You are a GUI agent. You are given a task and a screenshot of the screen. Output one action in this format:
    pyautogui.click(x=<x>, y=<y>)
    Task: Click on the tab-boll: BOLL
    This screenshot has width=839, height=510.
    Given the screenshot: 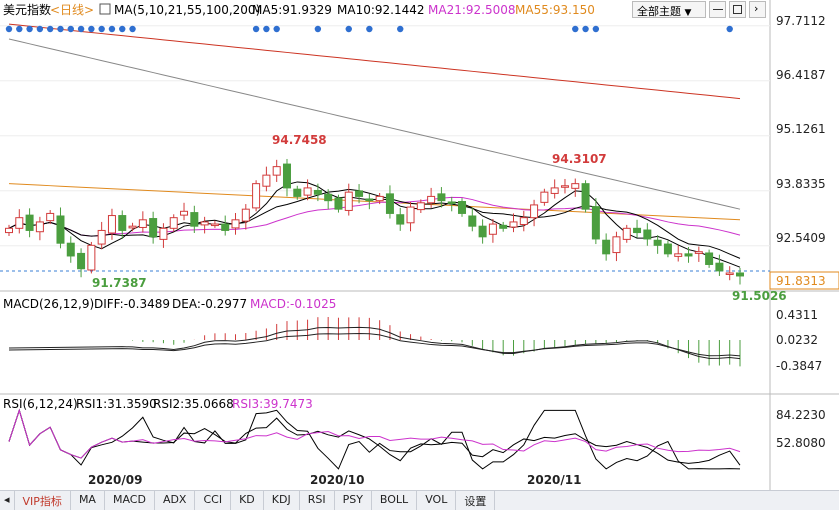 What is the action you would take?
    pyautogui.click(x=395, y=500)
    